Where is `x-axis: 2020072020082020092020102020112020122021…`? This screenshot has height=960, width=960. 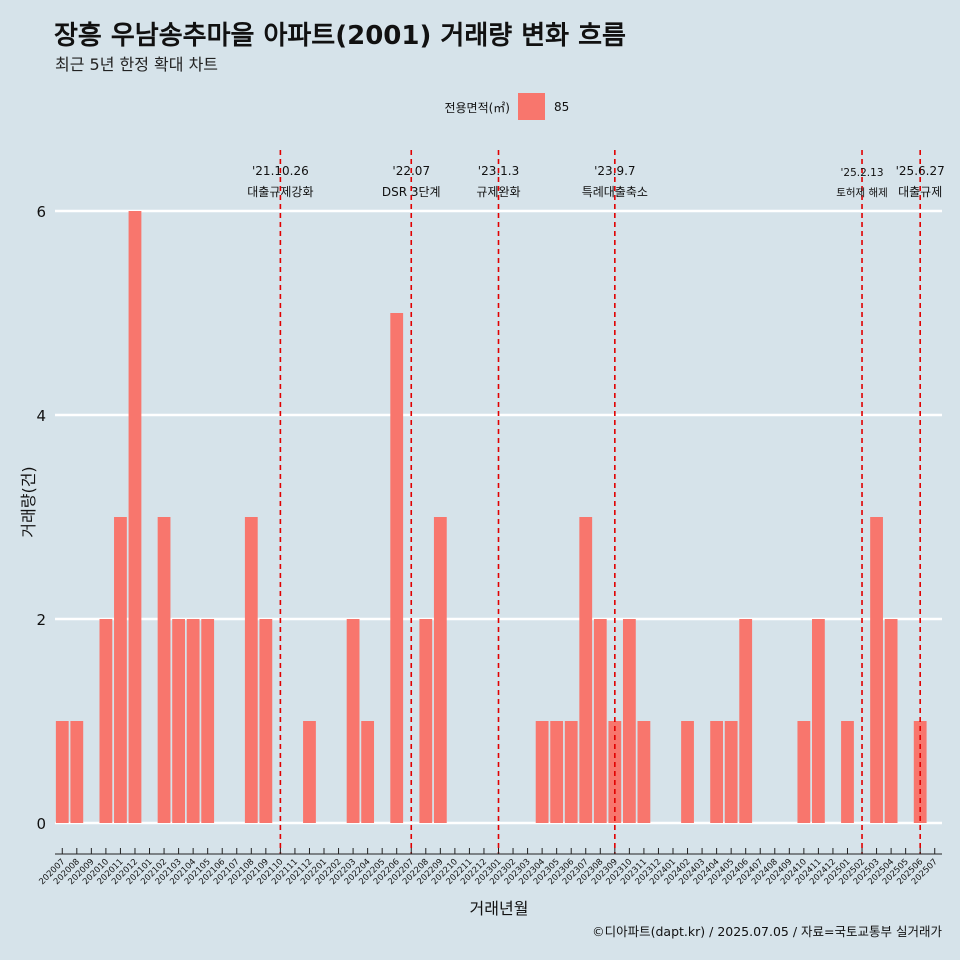 x-axis: 2020072020082020092020102020112020122021… is located at coordinates (489, 867).